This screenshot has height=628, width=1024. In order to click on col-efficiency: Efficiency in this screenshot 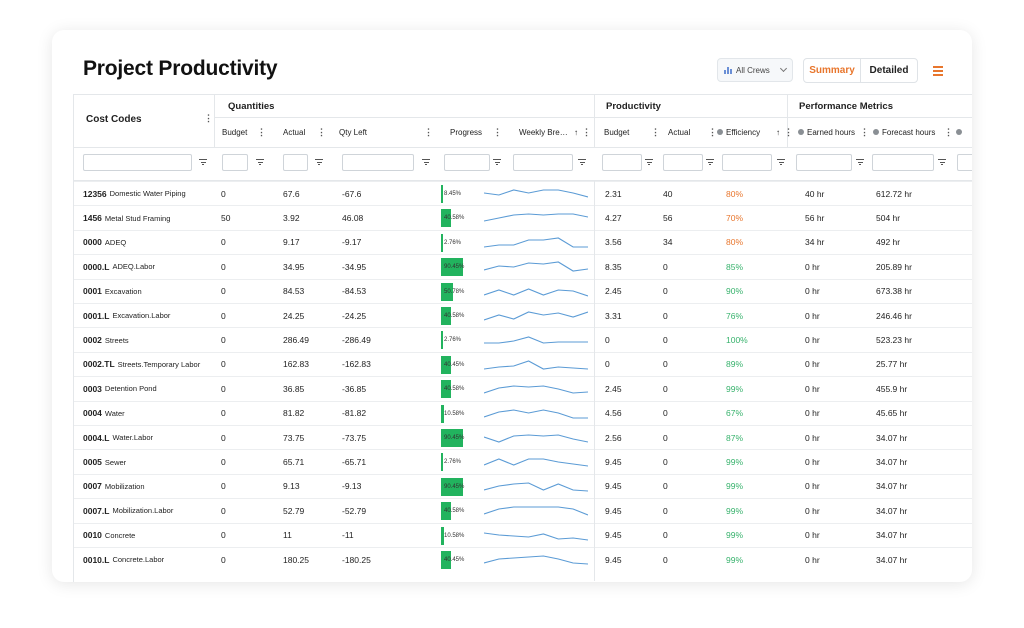, I will do `click(738, 132)`.